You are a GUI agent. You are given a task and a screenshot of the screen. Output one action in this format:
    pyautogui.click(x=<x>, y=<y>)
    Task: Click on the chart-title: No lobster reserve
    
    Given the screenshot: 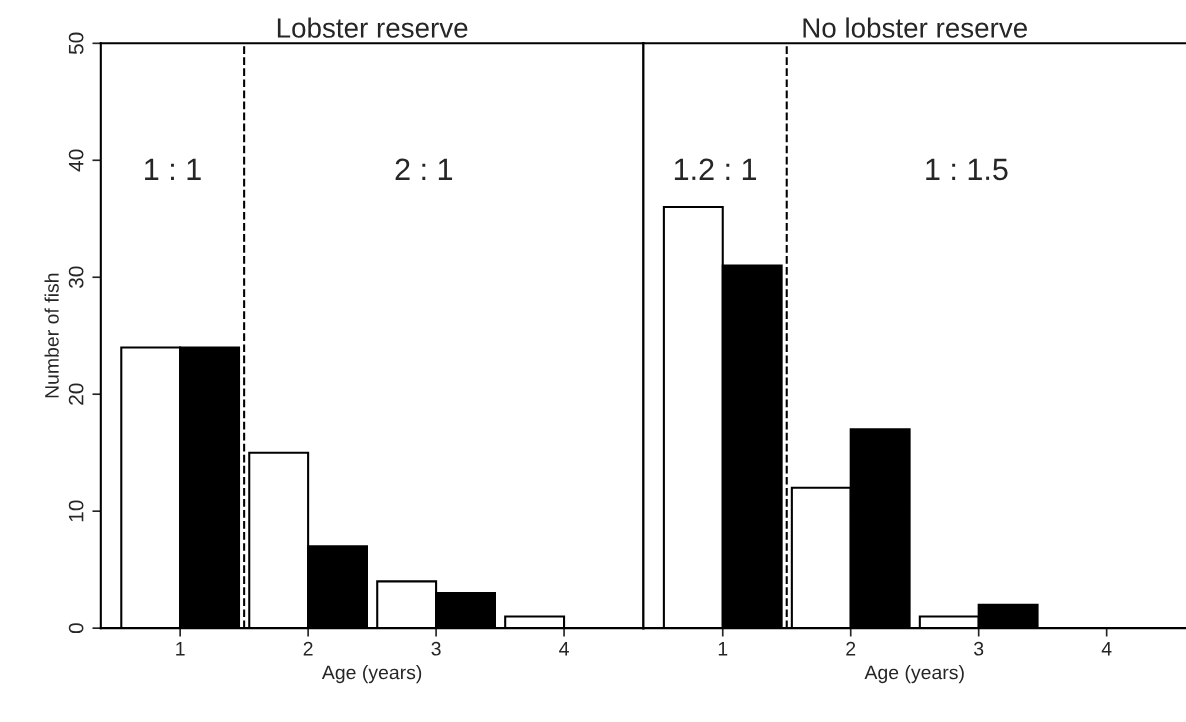 What is the action you would take?
    pyautogui.click(x=915, y=27)
    